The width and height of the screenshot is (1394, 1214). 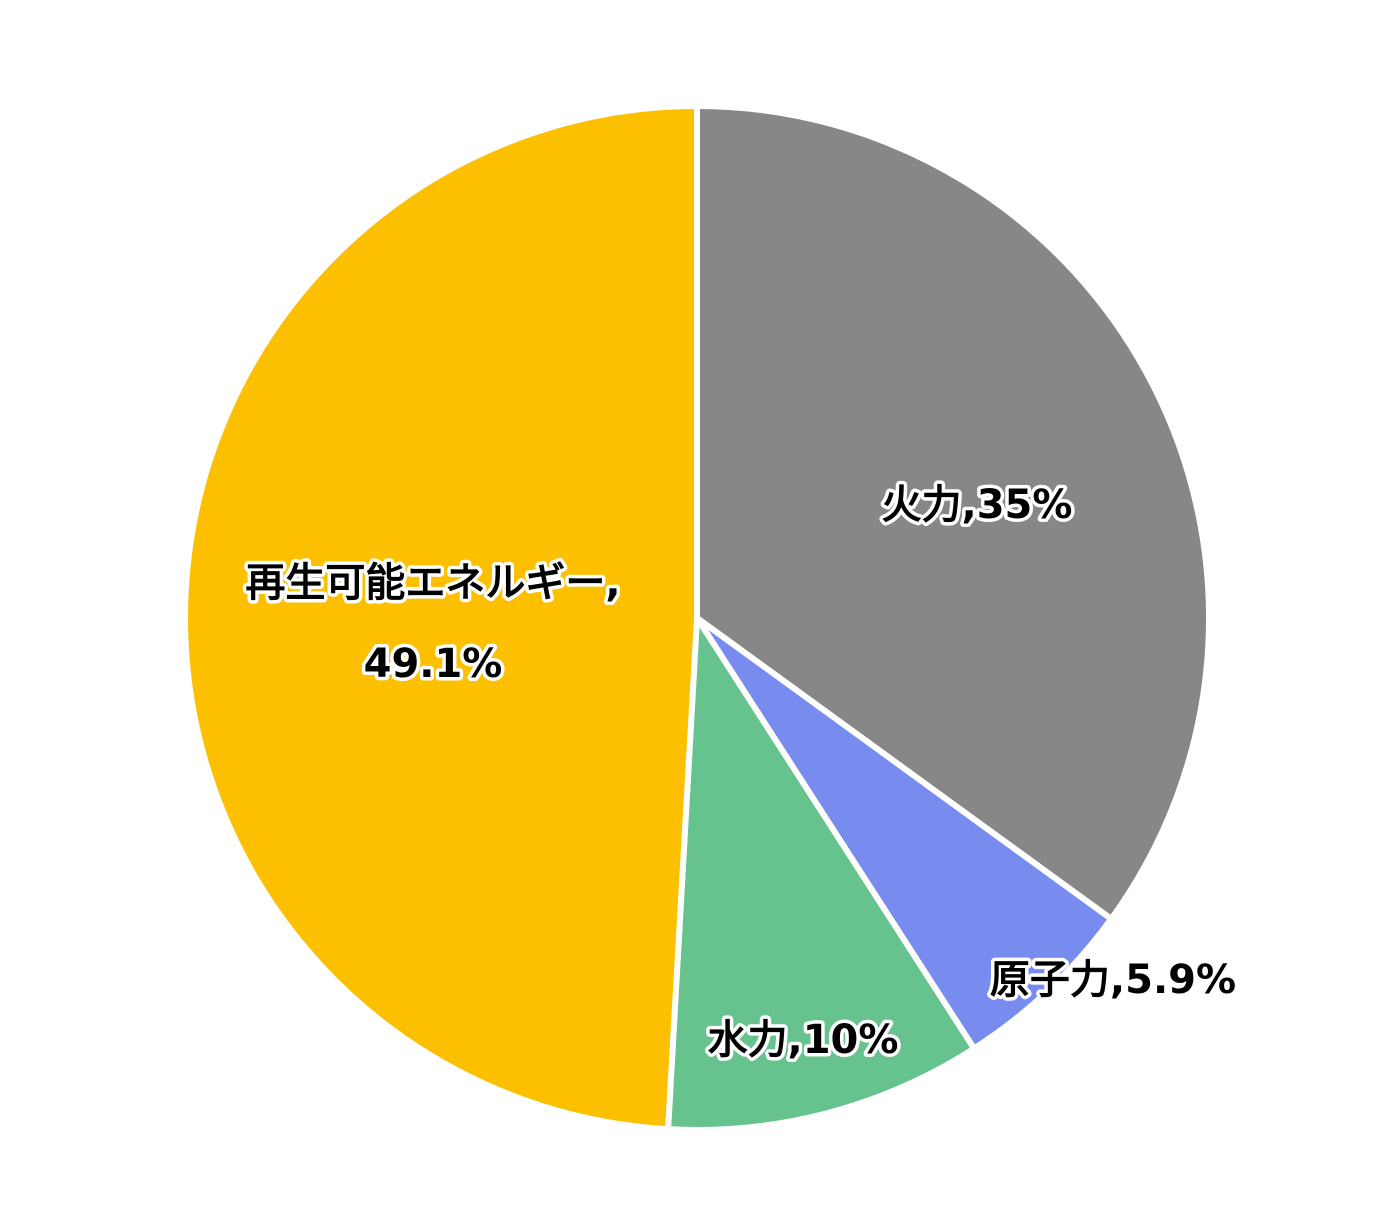 I want to click on label-renewable-value: 49.1%, so click(x=433, y=664).